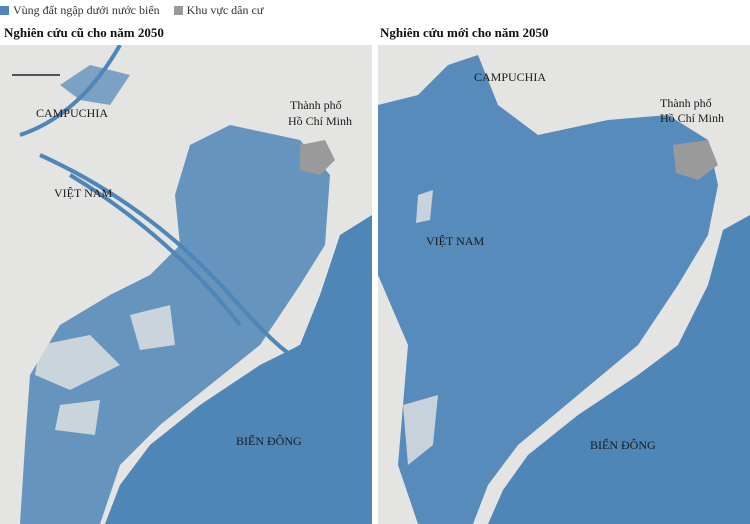 This screenshot has width=750, height=524. Describe the element at coordinates (84, 32) in the screenshot. I see `panel-title: Nghiên cứu cũ cho năm 2050` at that location.